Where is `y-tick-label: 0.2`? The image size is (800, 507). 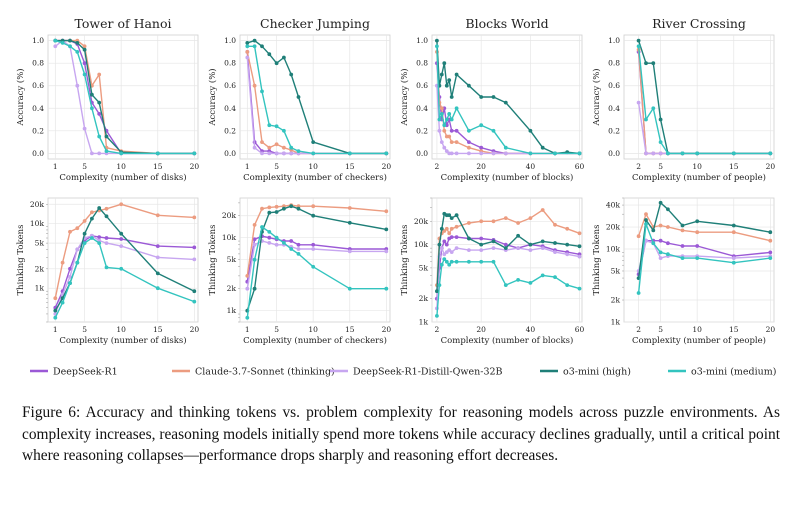 y-tick-label: 0.2 is located at coordinates (614, 130).